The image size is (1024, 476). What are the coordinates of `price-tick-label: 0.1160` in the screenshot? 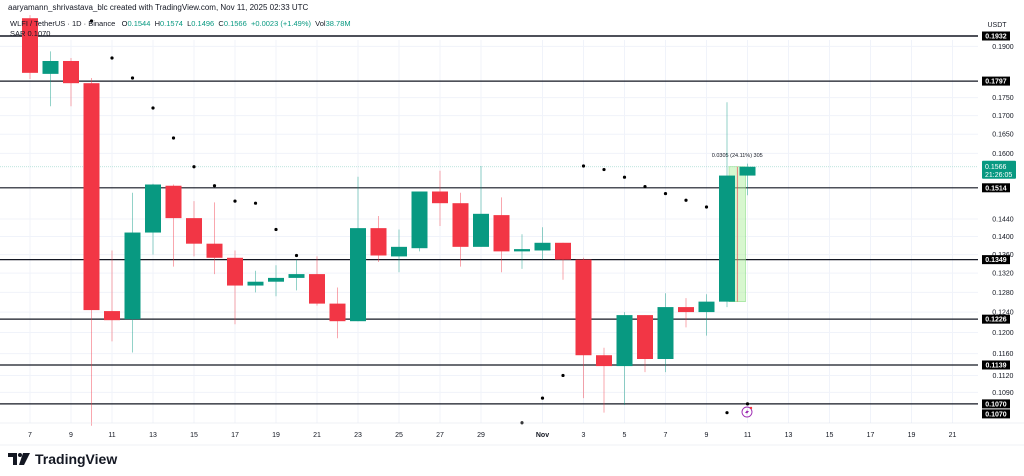 It's located at (1003, 354).